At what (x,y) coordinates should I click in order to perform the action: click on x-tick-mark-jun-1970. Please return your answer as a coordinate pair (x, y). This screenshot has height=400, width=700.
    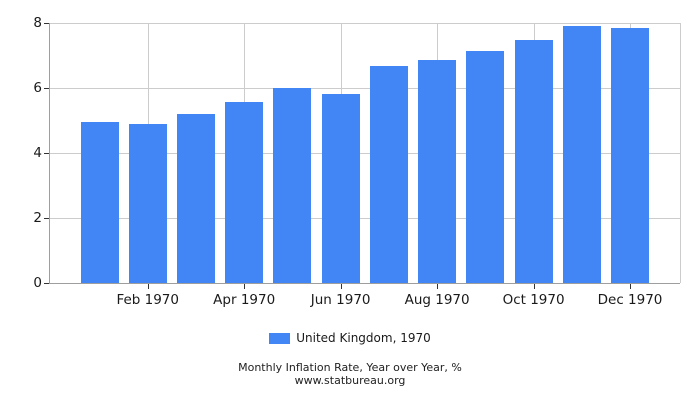
    Looking at the image, I should click on (341, 286).